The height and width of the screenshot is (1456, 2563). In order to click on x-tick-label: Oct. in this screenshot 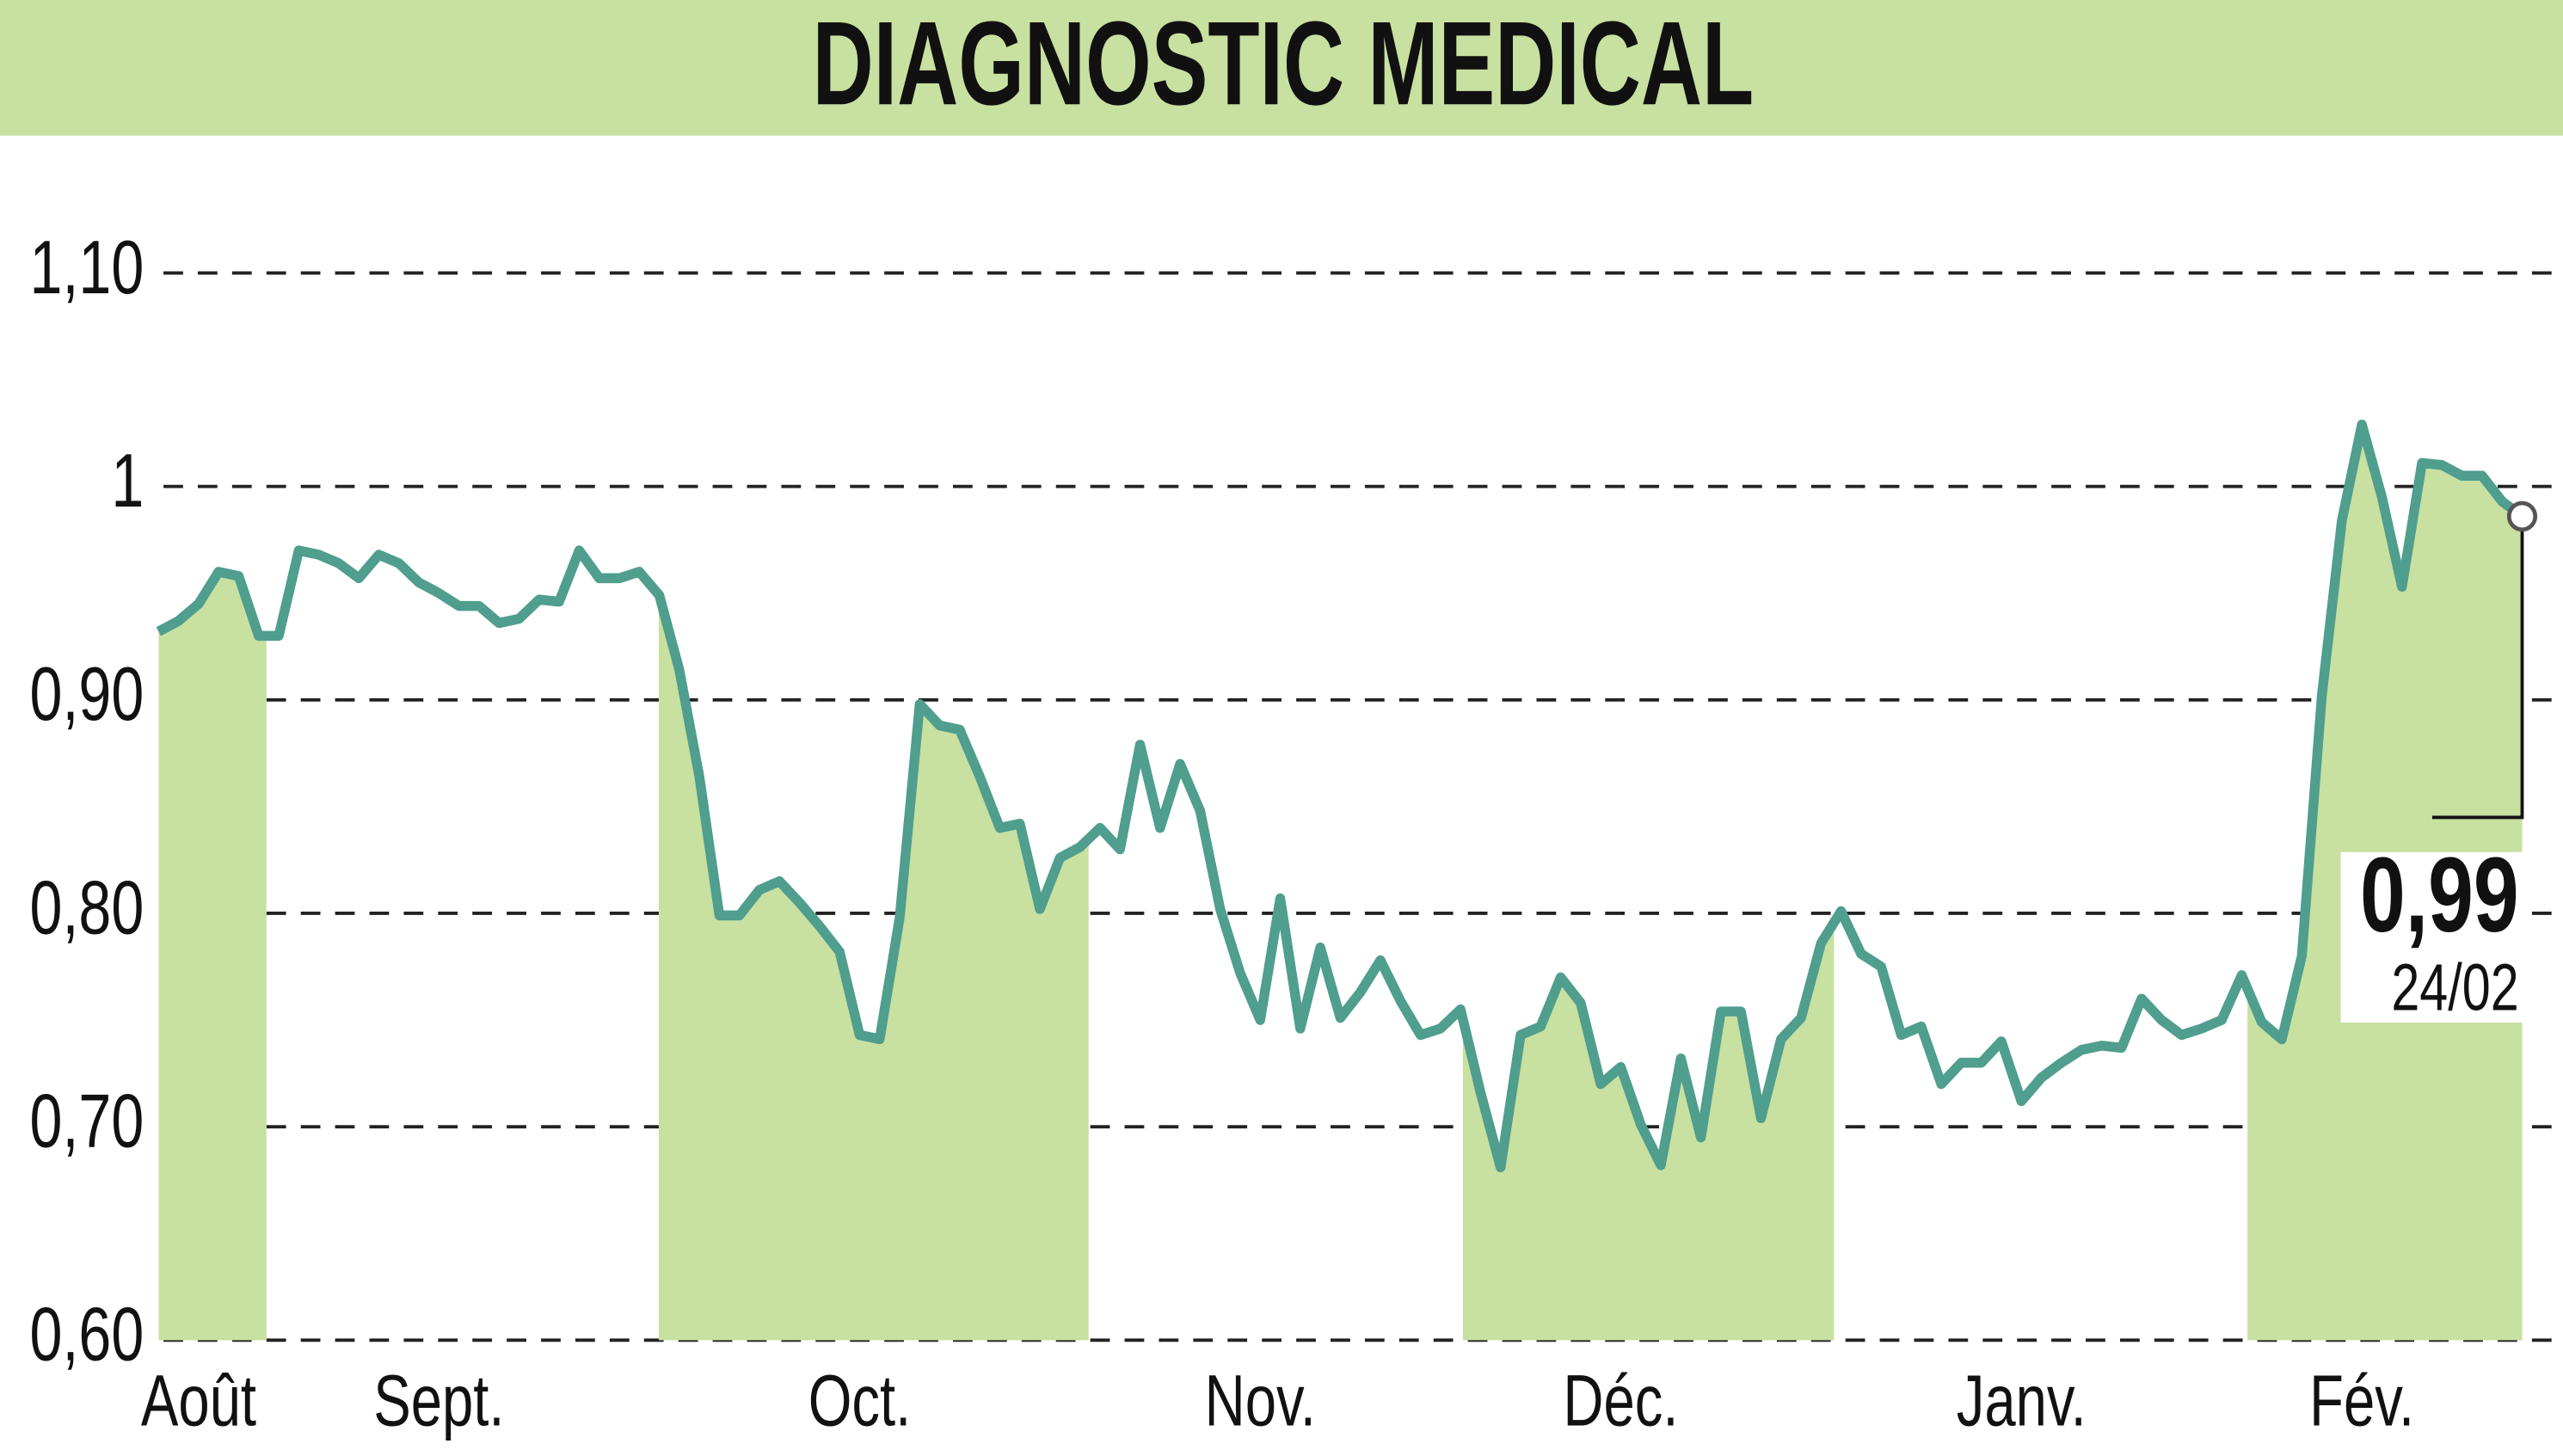, I will do `click(860, 1402)`.